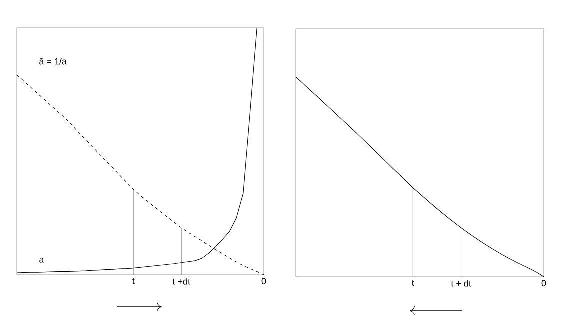 The height and width of the screenshot is (334, 566). I want to click on x-tick-label: t + dt, so click(461, 283).